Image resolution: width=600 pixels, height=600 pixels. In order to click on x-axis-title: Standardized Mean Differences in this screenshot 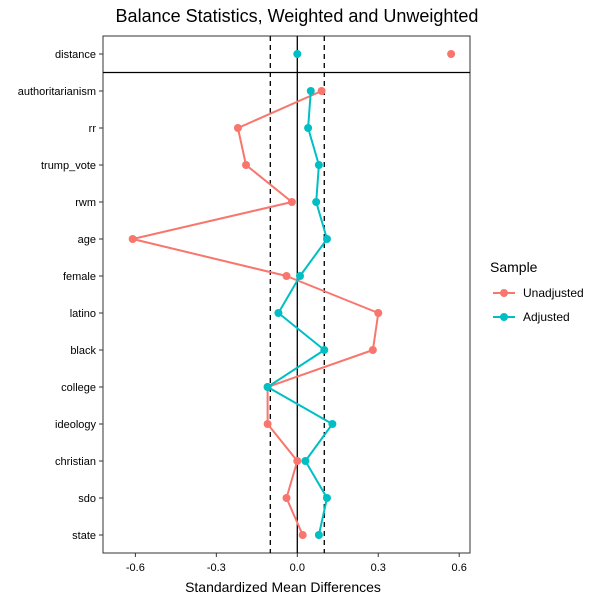, I will do `click(283, 587)`.